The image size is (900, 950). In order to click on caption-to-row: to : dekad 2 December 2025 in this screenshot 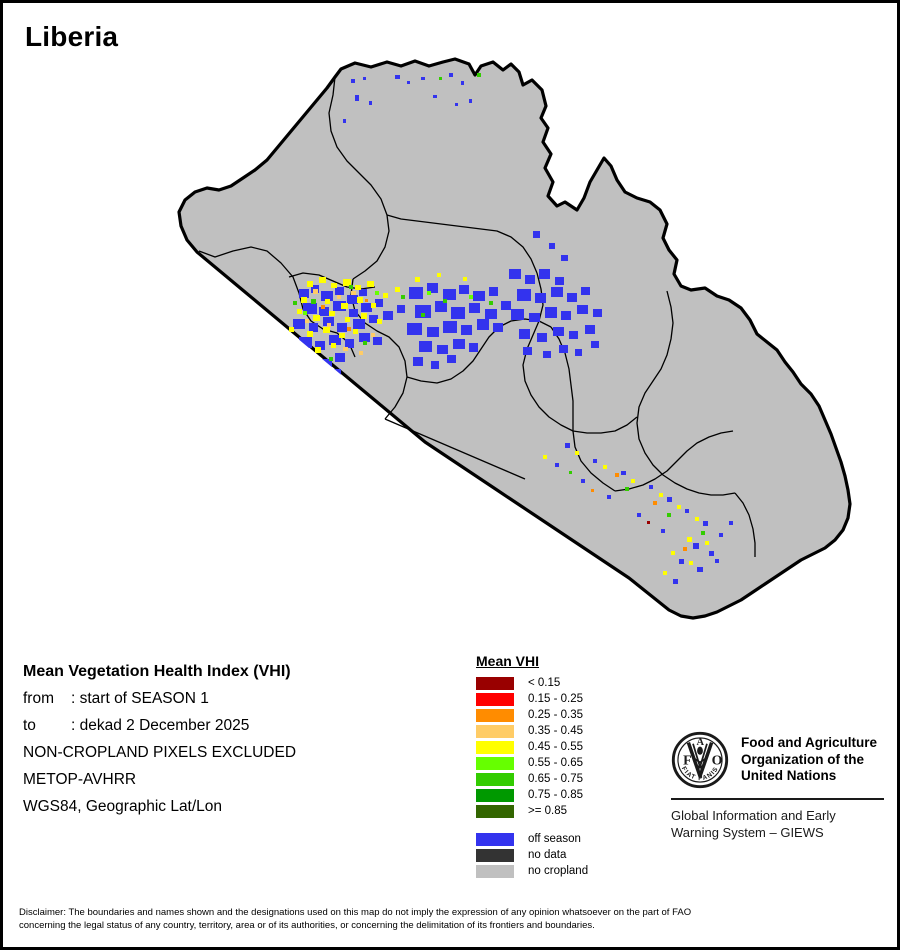, I will do `click(238, 725)`.